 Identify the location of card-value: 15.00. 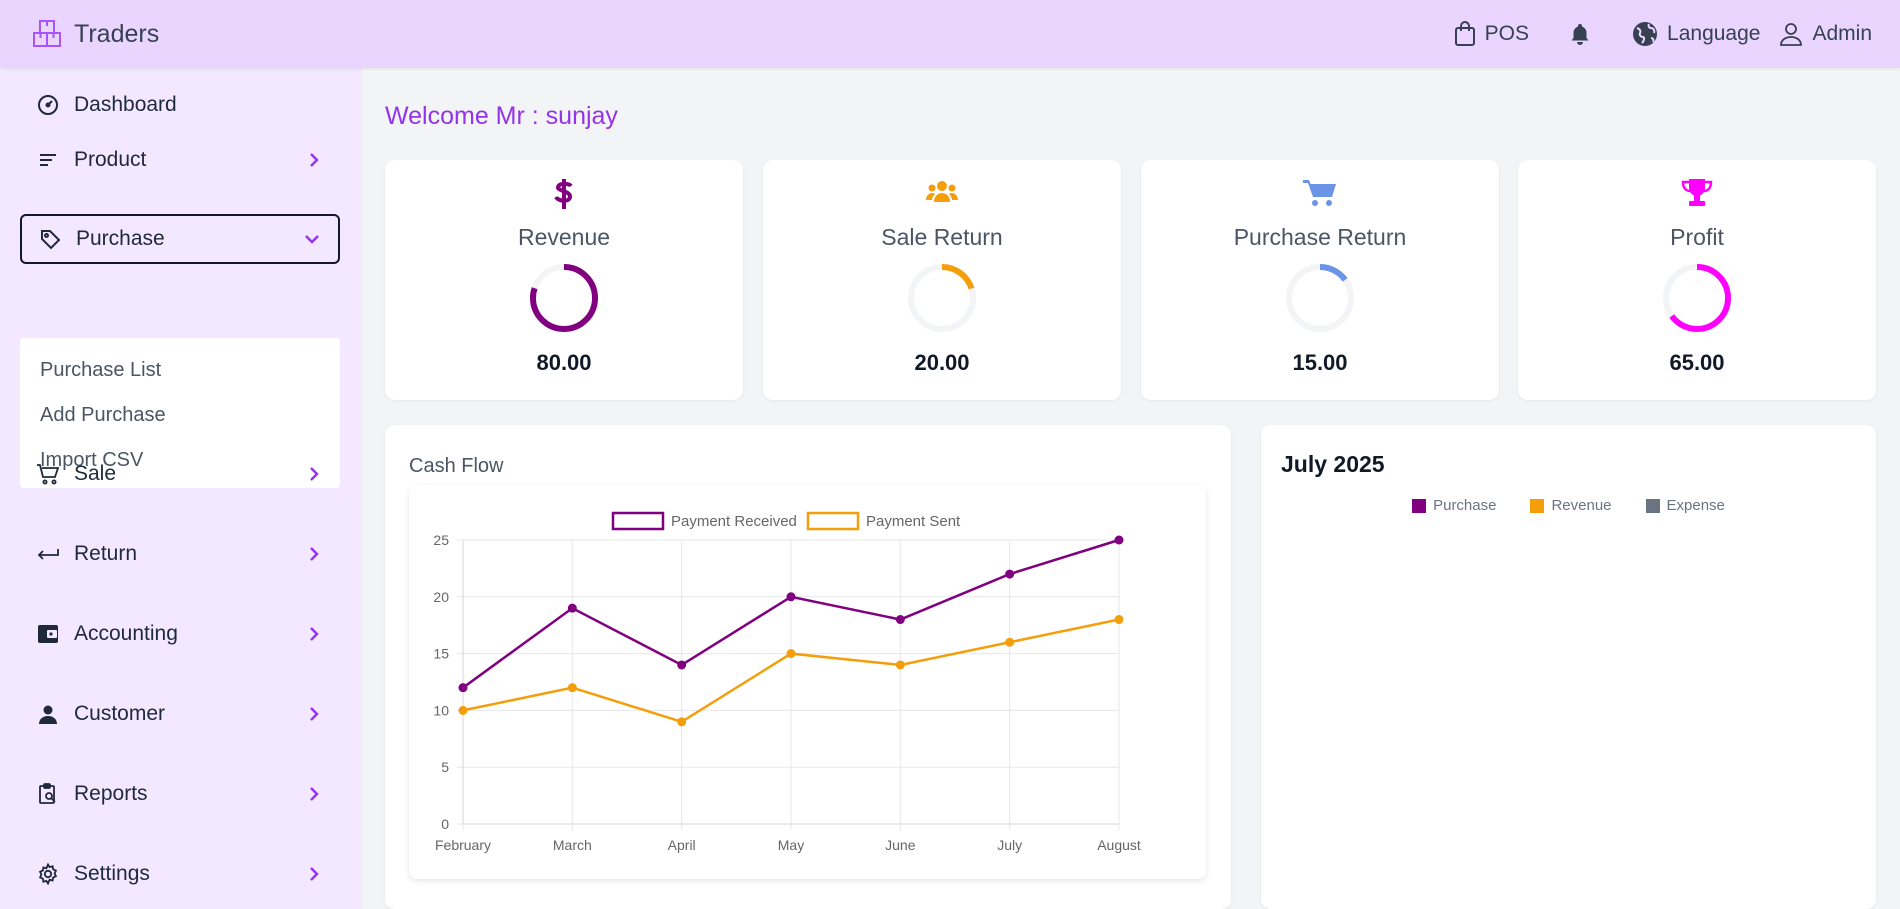
(1320, 362).